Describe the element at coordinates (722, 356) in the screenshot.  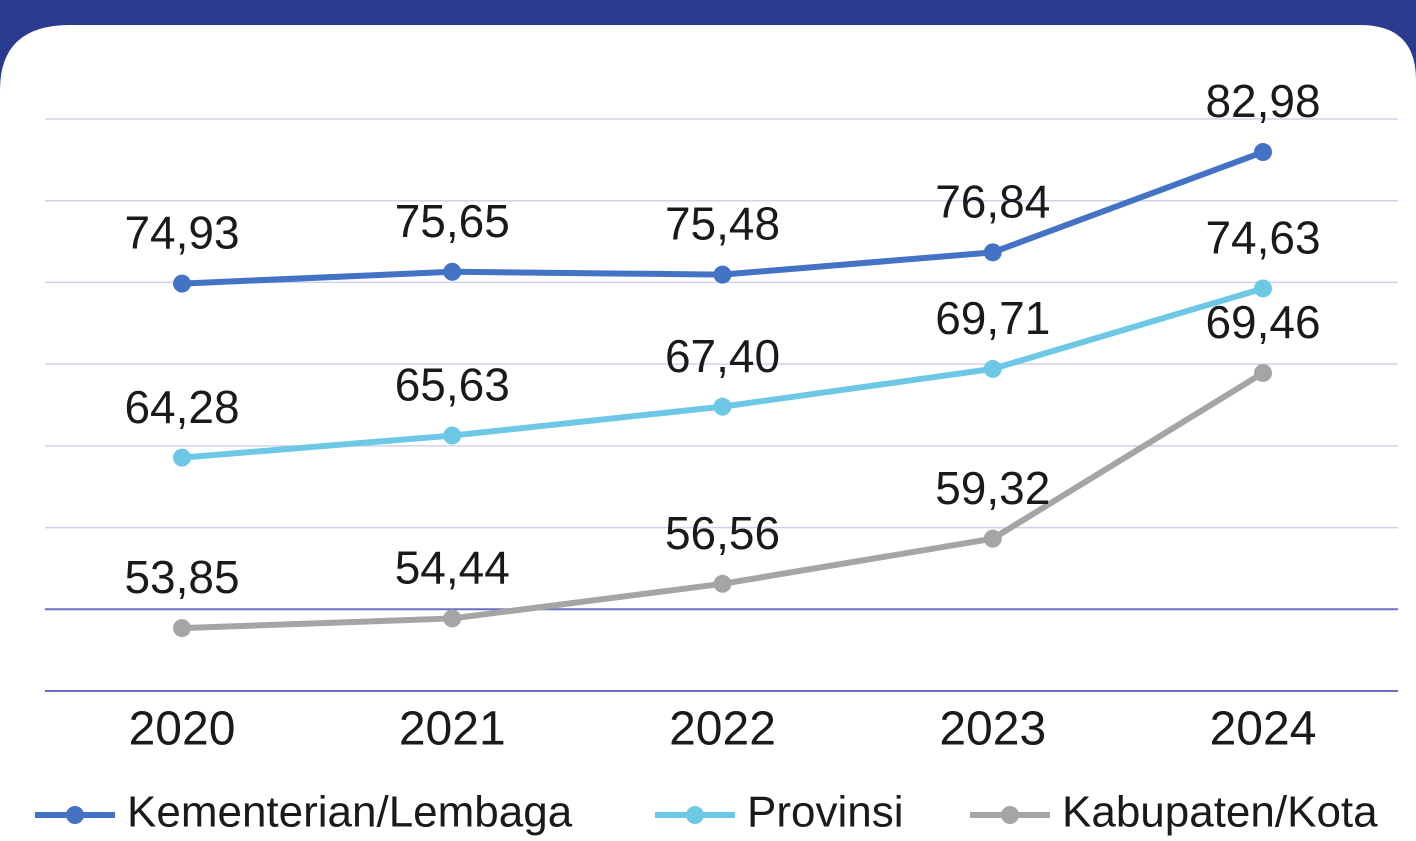
I see `data-label: 67,40` at that location.